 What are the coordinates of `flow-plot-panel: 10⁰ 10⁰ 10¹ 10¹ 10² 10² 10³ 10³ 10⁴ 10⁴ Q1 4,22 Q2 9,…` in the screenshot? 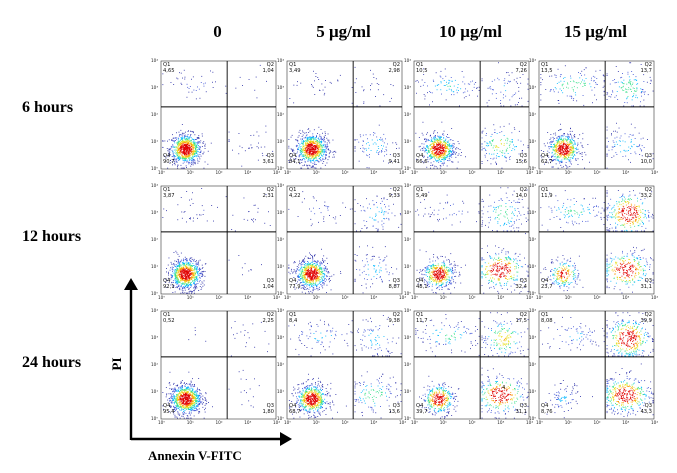 It's located at (341, 241).